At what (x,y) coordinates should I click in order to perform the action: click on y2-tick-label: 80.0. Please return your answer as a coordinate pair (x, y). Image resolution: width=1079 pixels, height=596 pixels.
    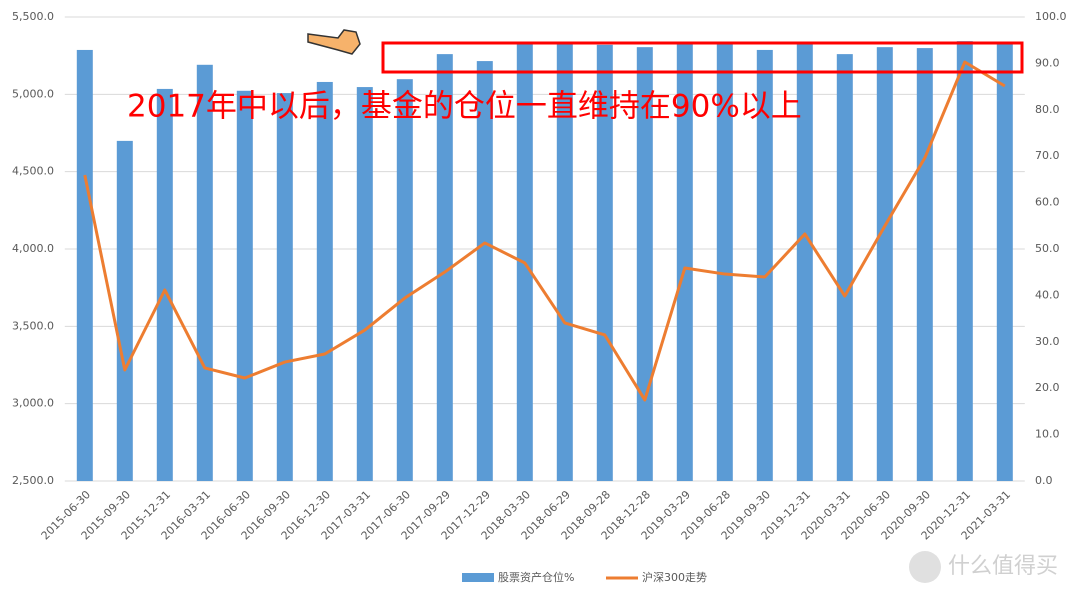
    Looking at the image, I should click on (1047, 109).